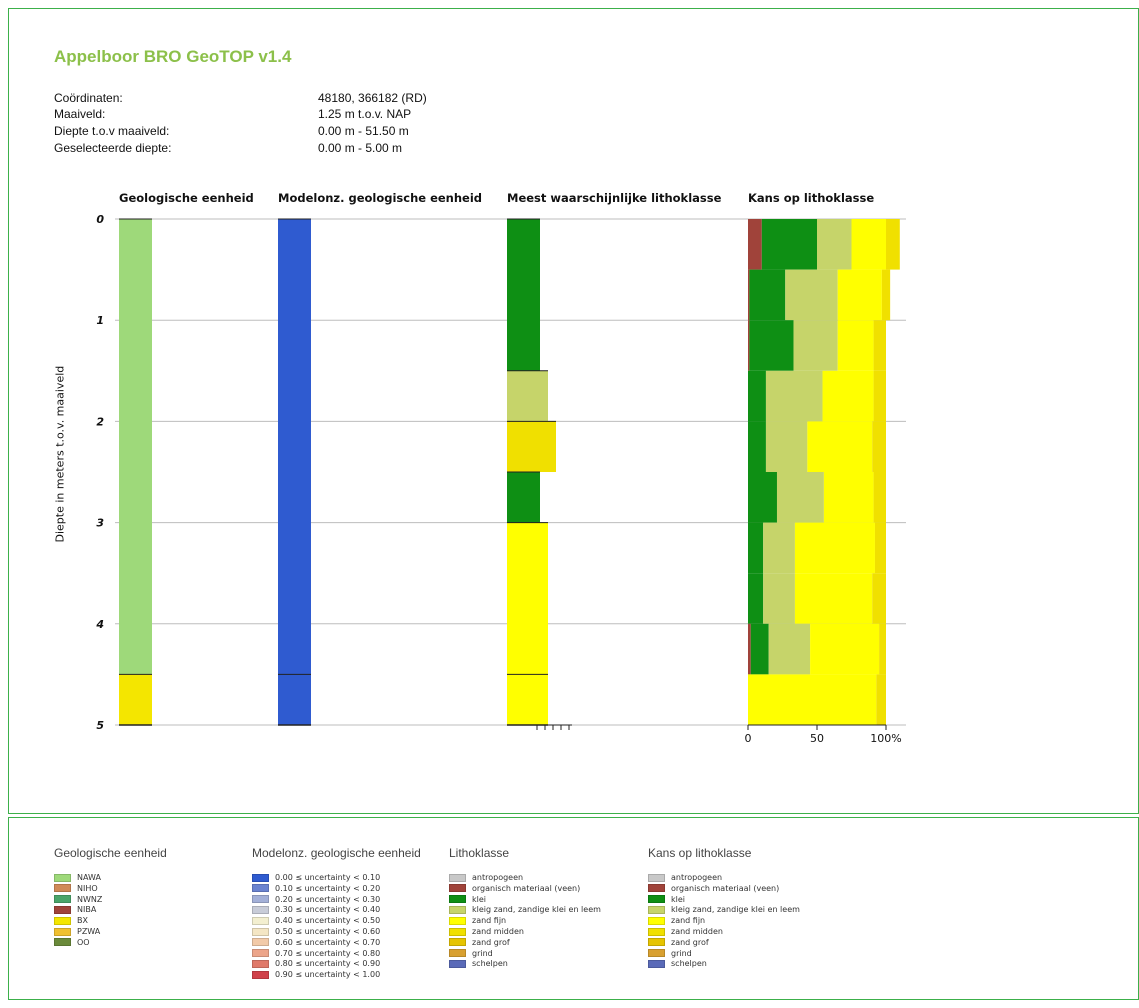  I want to click on legend-item-lithoklasse: zand fijn, so click(477, 921).